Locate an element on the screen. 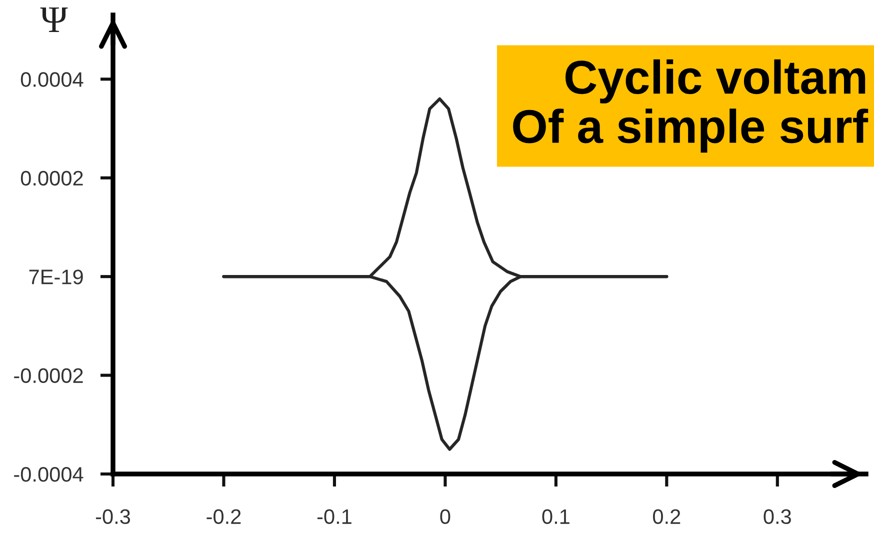  y-tick-label: -0.0002 is located at coordinates (48, 376).